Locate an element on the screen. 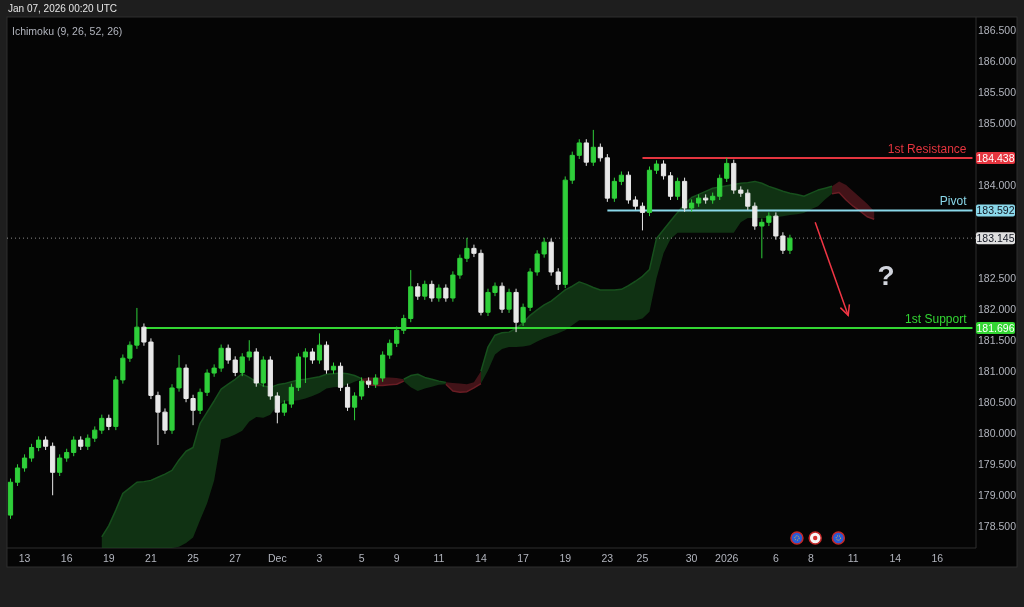 Image resolution: width=1024 pixels, height=607 pixels. y-tick-label: 180.500 is located at coordinates (997, 401).